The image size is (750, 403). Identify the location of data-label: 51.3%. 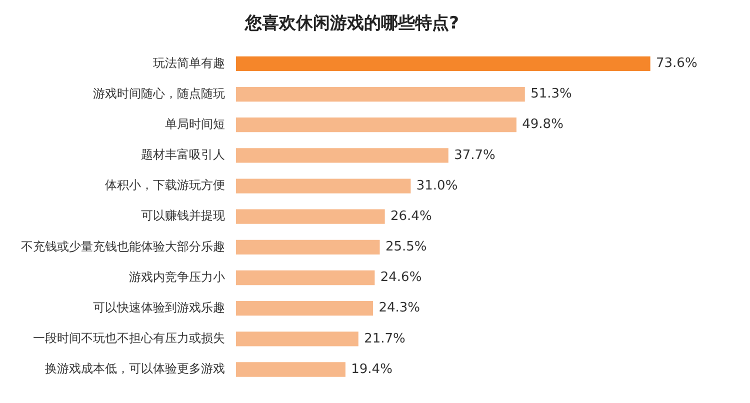
(551, 94).